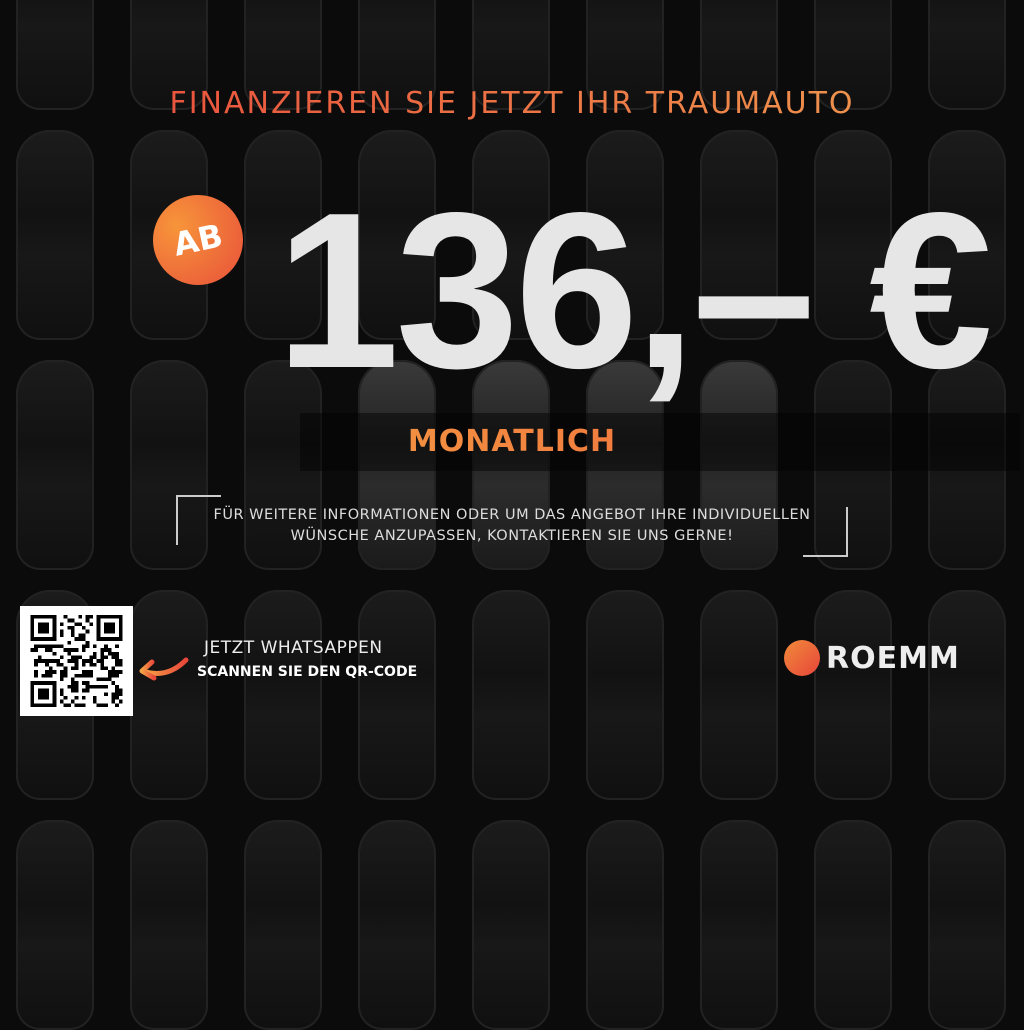 Image resolution: width=1024 pixels, height=1030 pixels. Describe the element at coordinates (893, 658) in the screenshot. I see `brand-name: ROEMM` at that location.